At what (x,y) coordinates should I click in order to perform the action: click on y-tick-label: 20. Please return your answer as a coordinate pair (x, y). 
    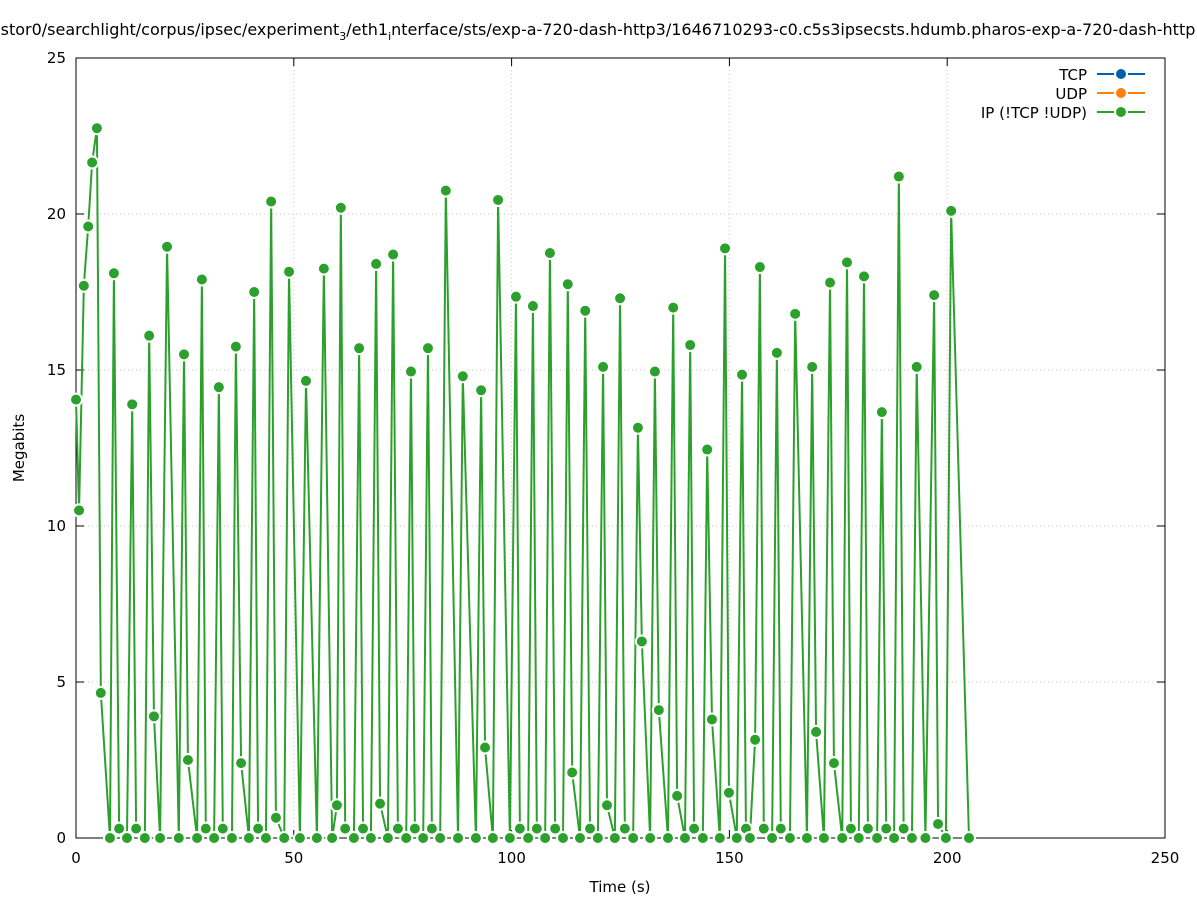
    Looking at the image, I should click on (56, 214).